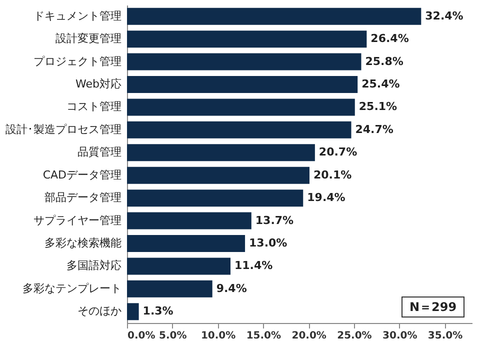 This screenshot has width=490, height=364. What do you see at coordinates (400, 336) in the screenshot?
I see `x-tick-label: 30.0%` at bounding box center [400, 336].